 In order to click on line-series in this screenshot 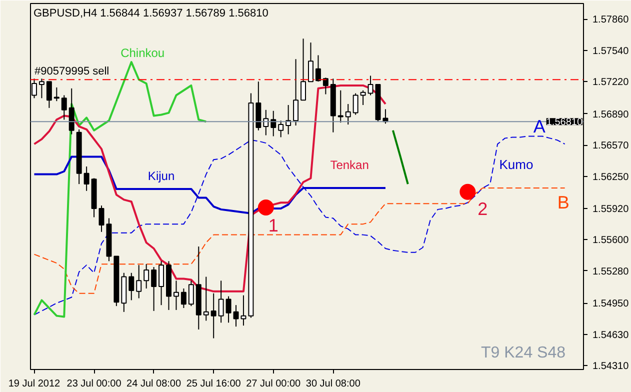, I will do `click(209, 185)`.